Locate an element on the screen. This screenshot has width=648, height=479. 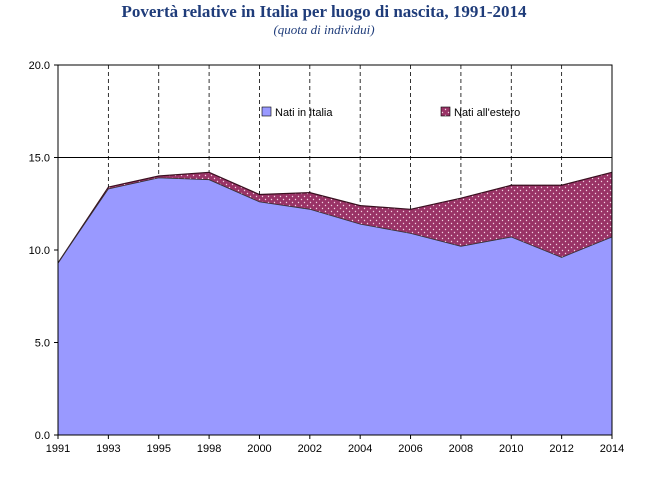
x-tick-label: 2010 is located at coordinates (511, 449).